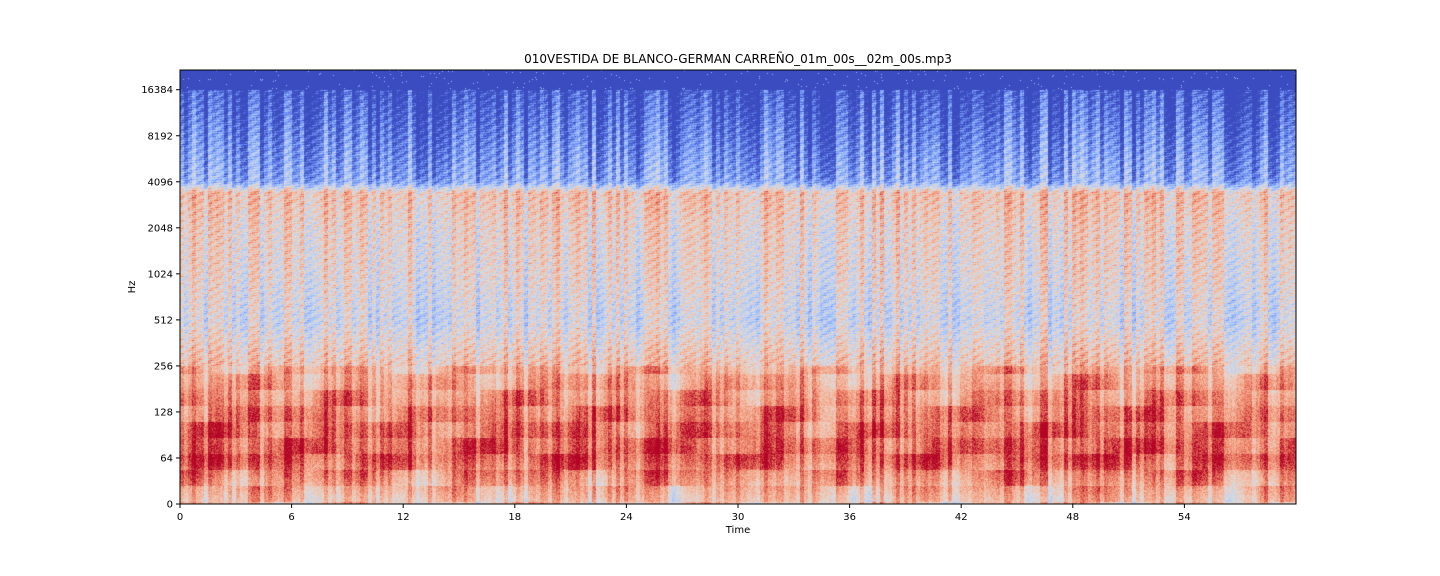 This screenshot has height=576, width=1440. What do you see at coordinates (1184, 517) in the screenshot?
I see `x-tick-label: 54` at bounding box center [1184, 517].